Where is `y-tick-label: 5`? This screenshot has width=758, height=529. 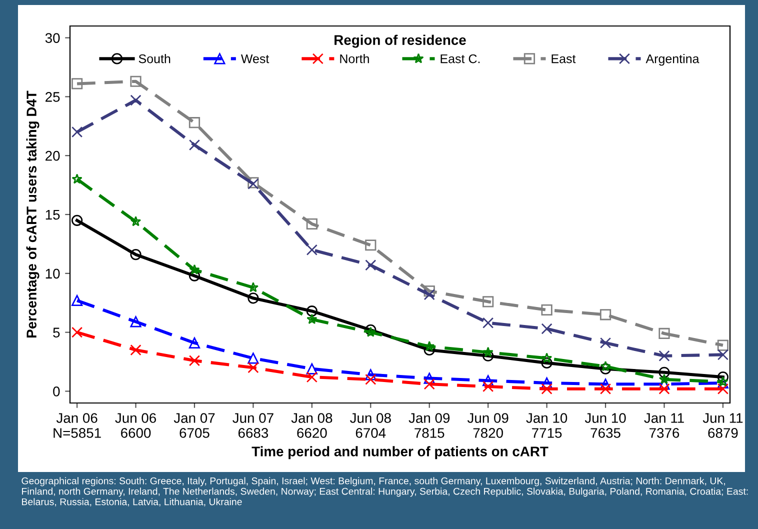
y-tick-label: 5 is located at coordinates (56, 333).